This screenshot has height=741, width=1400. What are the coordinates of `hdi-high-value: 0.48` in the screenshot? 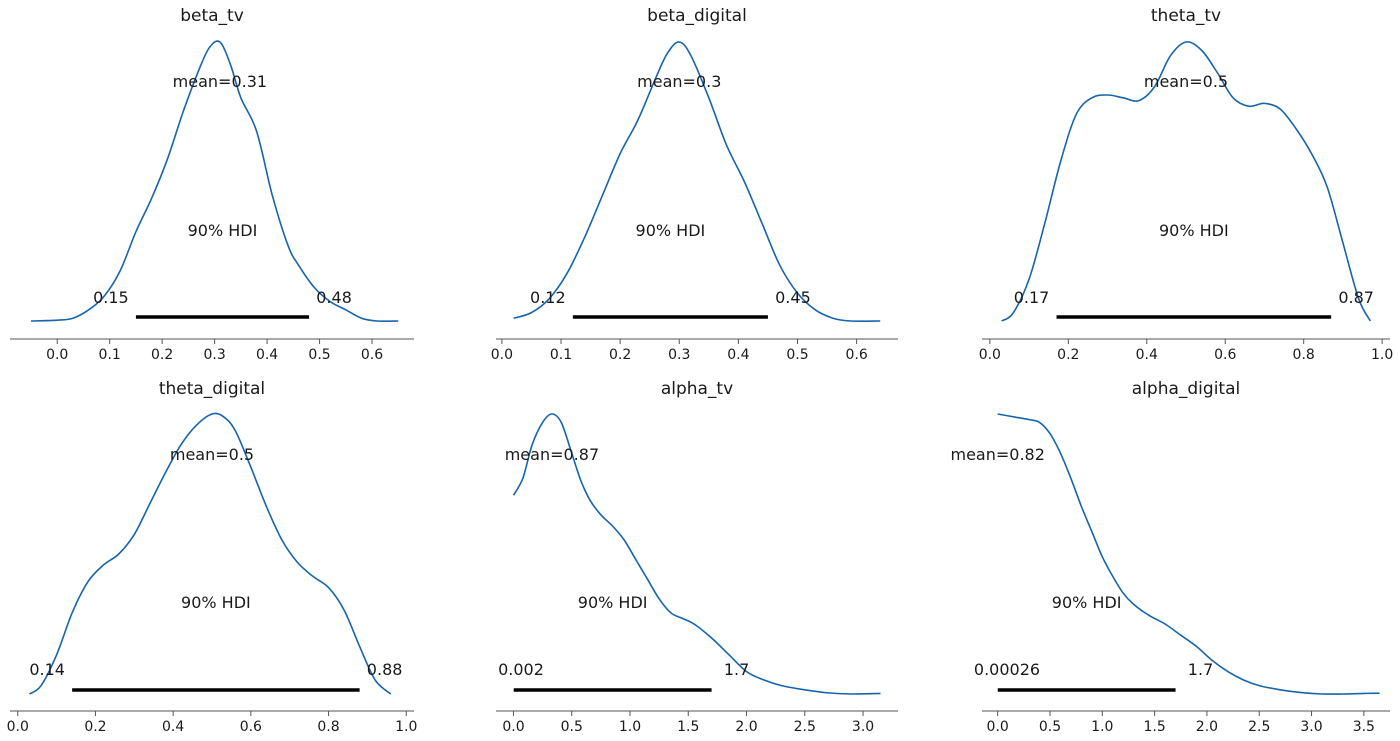 It's located at (334, 297).